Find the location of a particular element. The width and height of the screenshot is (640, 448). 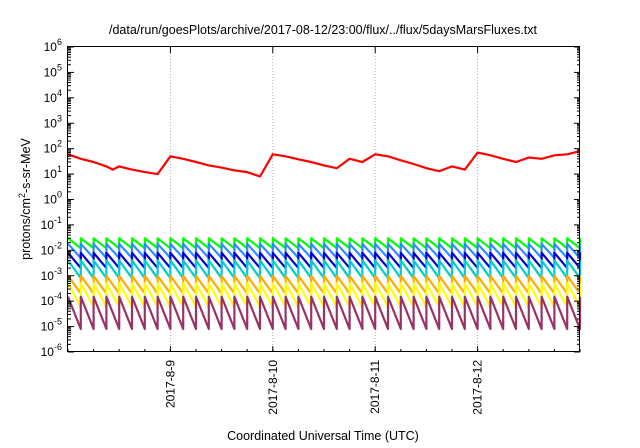

y-tick-label: 10⁶ is located at coordinates (53, 45).